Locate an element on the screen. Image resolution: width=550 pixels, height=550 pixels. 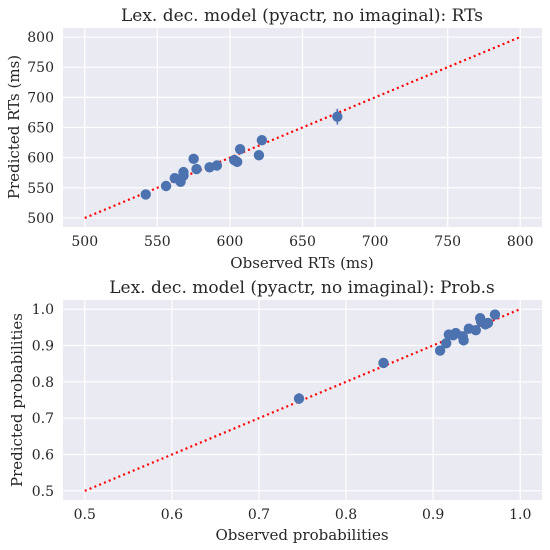
rt-y-tick-label: 700 is located at coordinates (40, 98).